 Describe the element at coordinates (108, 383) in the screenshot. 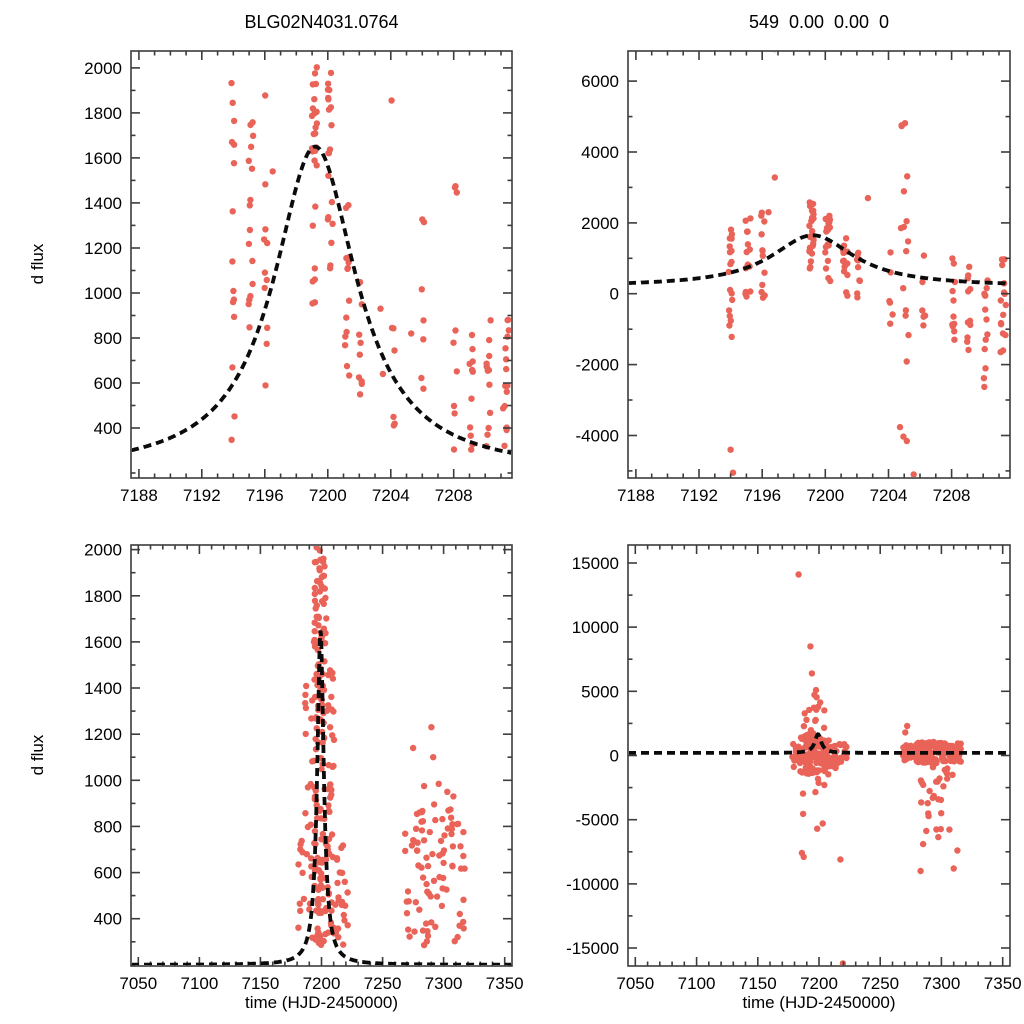

I see `y-tick-label: 600` at that location.